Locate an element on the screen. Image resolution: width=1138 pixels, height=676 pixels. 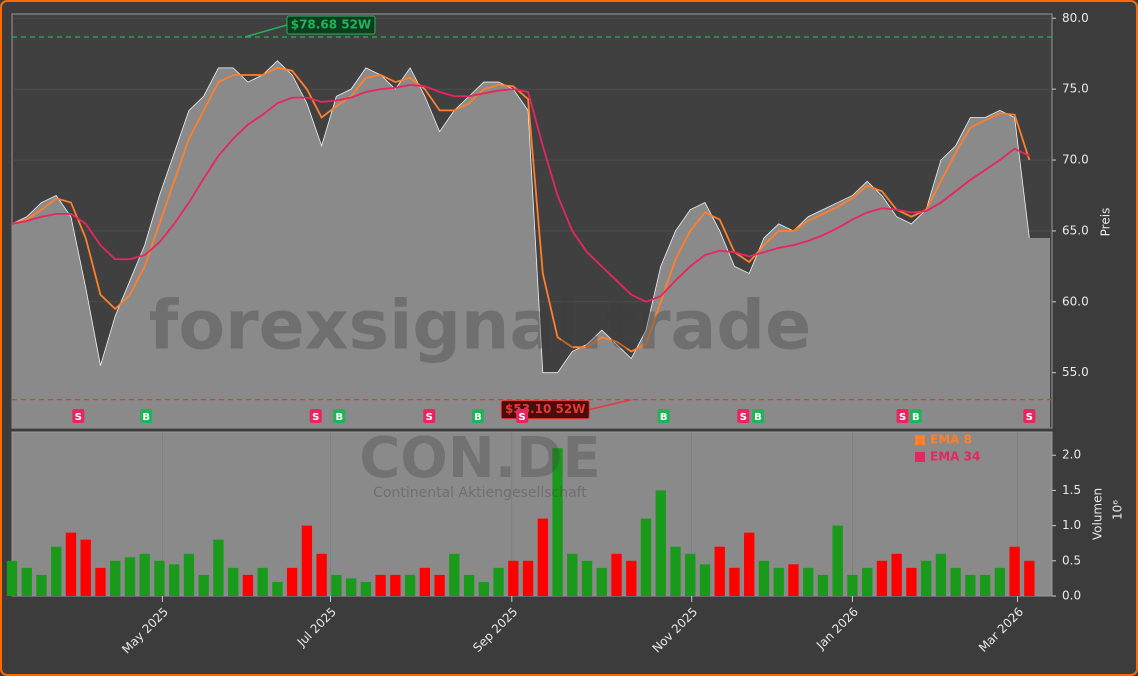
legend-label: EMA 34 is located at coordinates (955, 457).